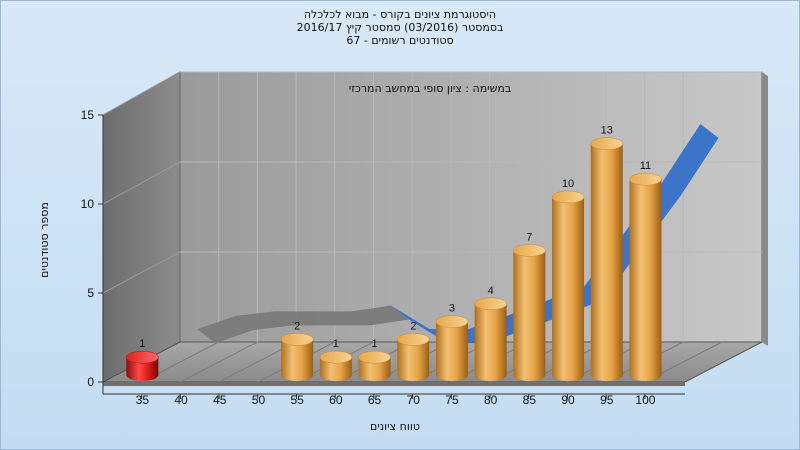 This screenshot has width=800, height=450. What do you see at coordinates (491, 400) in the screenshot?
I see `x-tick-label: 80` at bounding box center [491, 400].